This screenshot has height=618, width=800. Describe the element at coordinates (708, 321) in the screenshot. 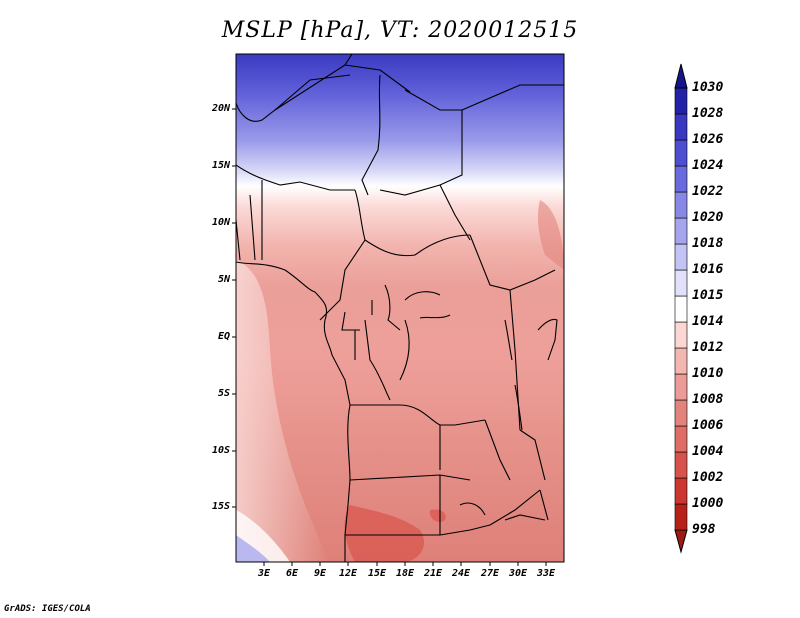

I see `colorbar-level-label: 1014` at that location.